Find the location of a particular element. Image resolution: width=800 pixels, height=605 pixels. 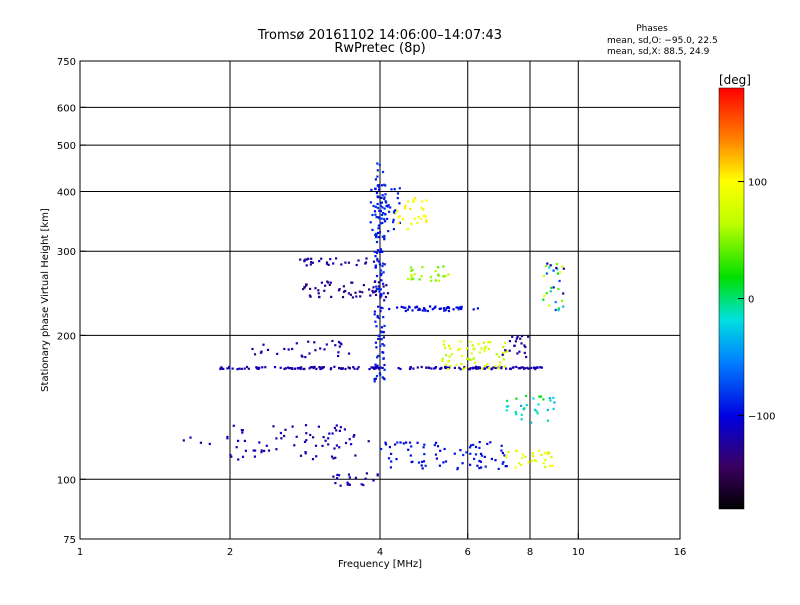

y-axis-label: Stationary phase Virtual Height [km] is located at coordinates (45, 300).